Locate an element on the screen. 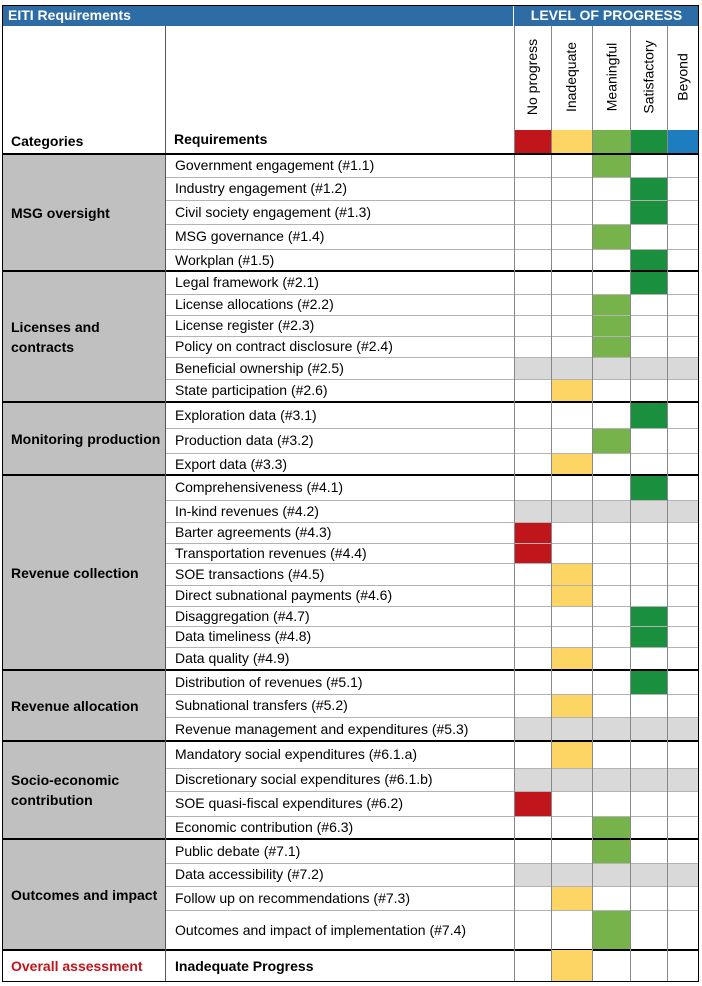  requirement-label: Data accessibility (#7.2) is located at coordinates (249, 874).